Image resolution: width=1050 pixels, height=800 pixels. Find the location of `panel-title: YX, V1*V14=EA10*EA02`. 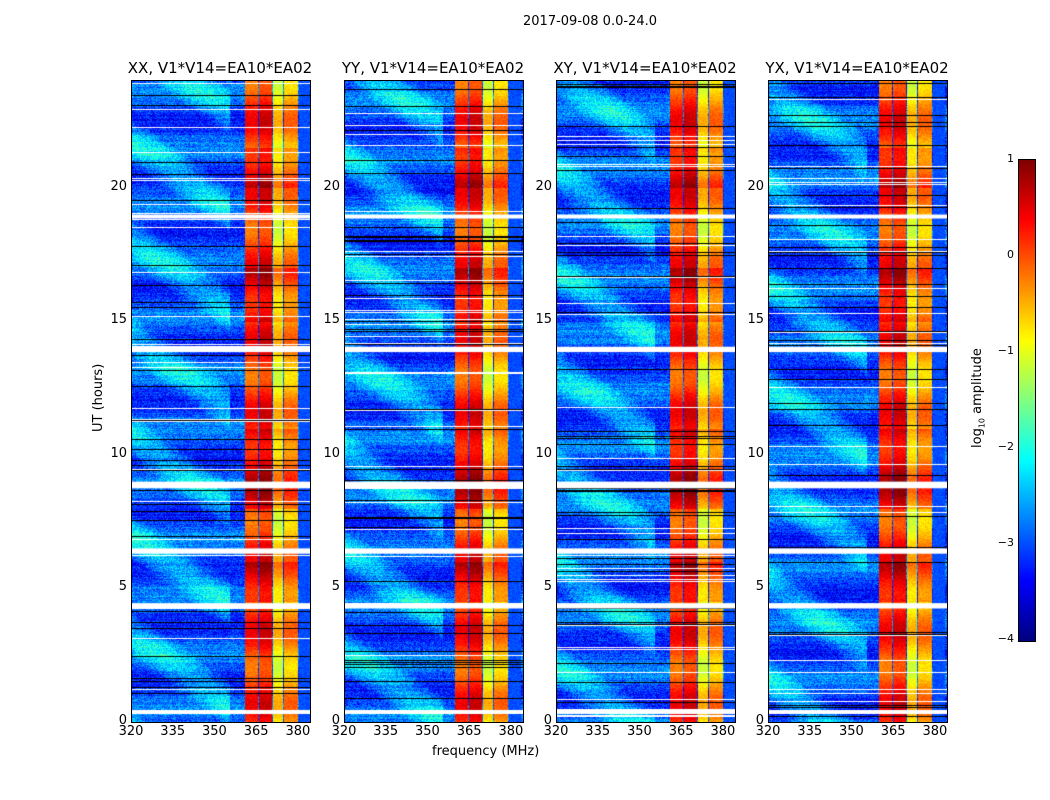

panel-title: YX, V1*V14=EA10*EA02 is located at coordinates (857, 68).